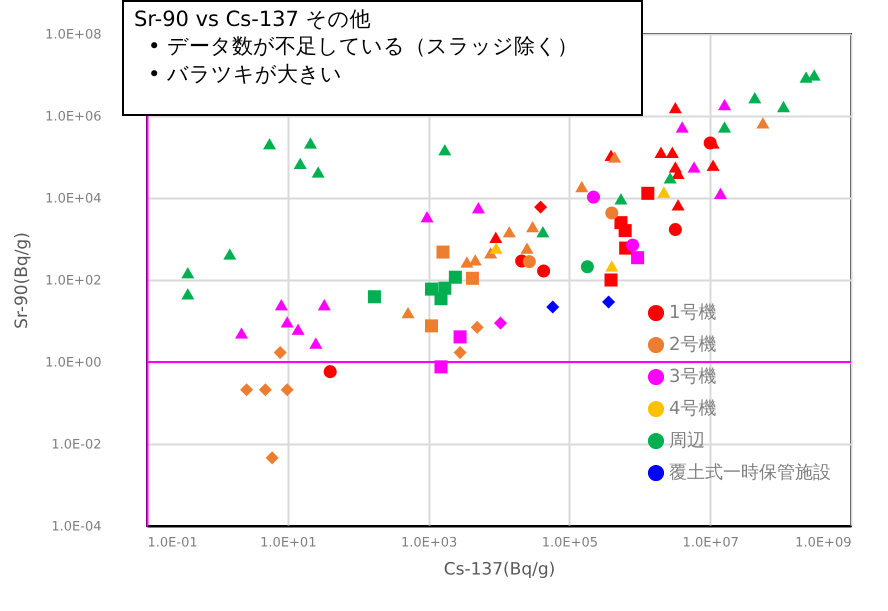 This screenshot has height=611, width=888. Describe the element at coordinates (73, 363) in the screenshot. I see `y-tick-label: 1.0E+00` at that location.